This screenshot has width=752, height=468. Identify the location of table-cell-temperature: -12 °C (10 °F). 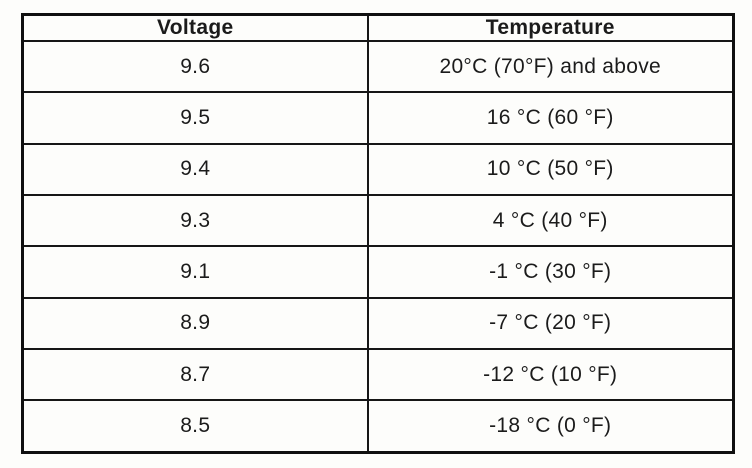
(550, 374).